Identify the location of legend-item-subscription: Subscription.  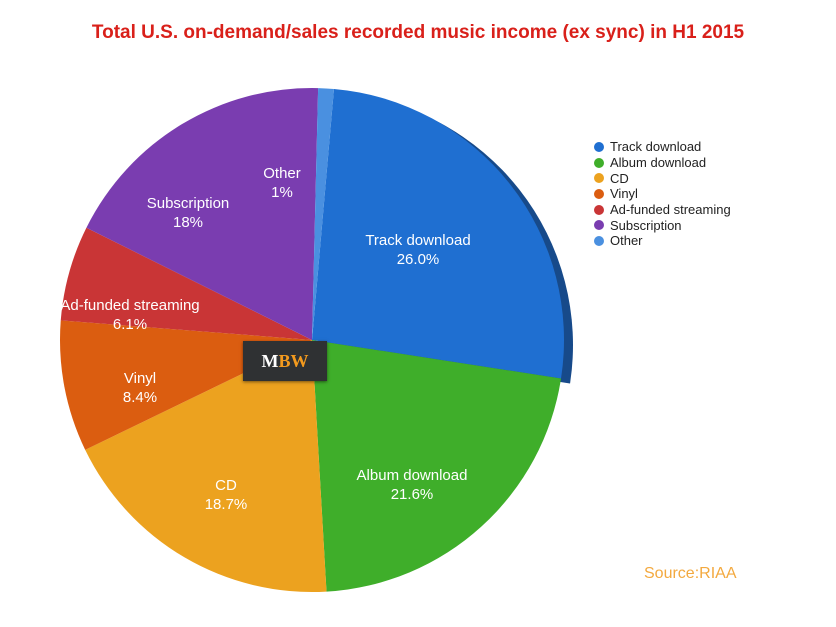
(662, 225).